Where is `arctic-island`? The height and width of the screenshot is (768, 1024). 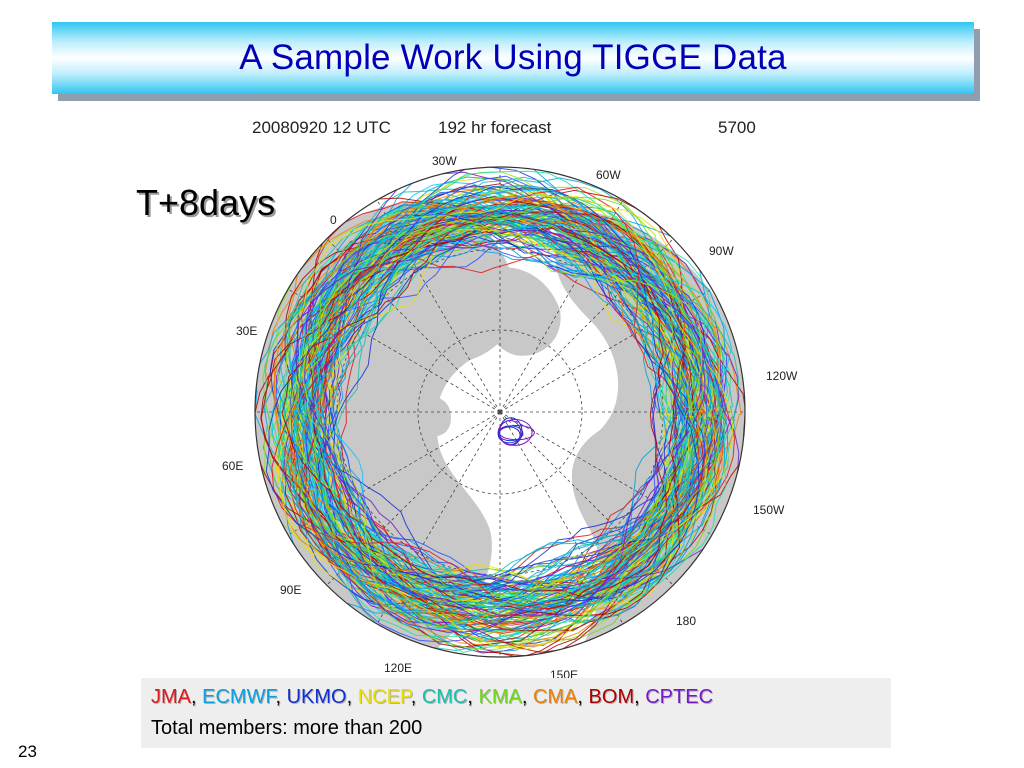
arctic-island is located at coordinates (434, 416).